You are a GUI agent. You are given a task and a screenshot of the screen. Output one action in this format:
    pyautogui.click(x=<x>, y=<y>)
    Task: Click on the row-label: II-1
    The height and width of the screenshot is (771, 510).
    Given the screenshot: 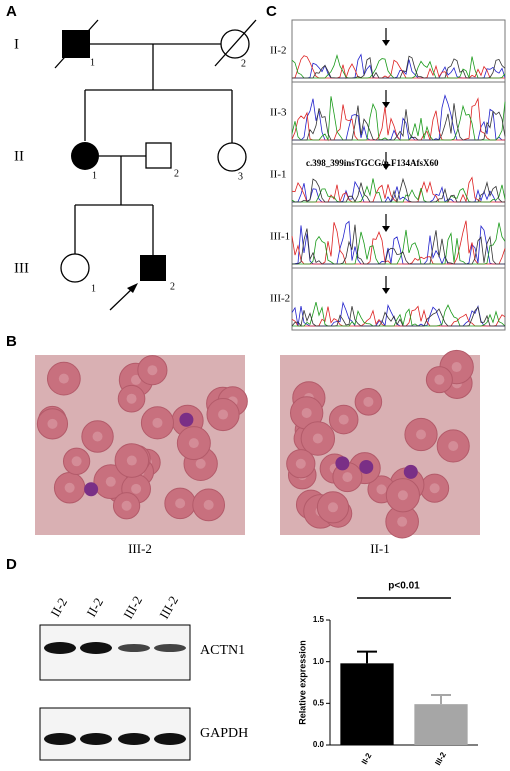 What is the action you would take?
    pyautogui.click(x=278, y=175)
    